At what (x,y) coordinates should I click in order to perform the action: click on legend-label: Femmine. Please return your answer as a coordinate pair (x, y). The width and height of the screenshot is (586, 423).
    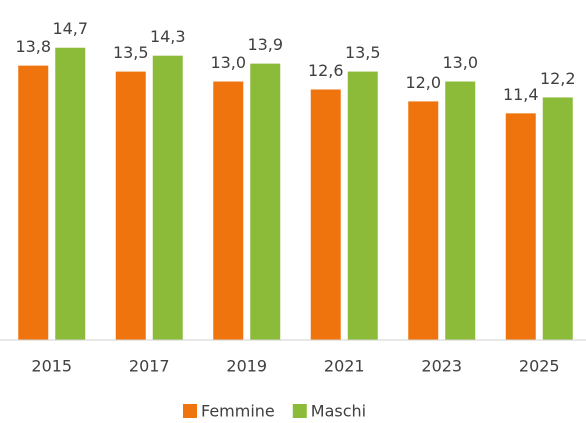
    Looking at the image, I should click on (238, 411).